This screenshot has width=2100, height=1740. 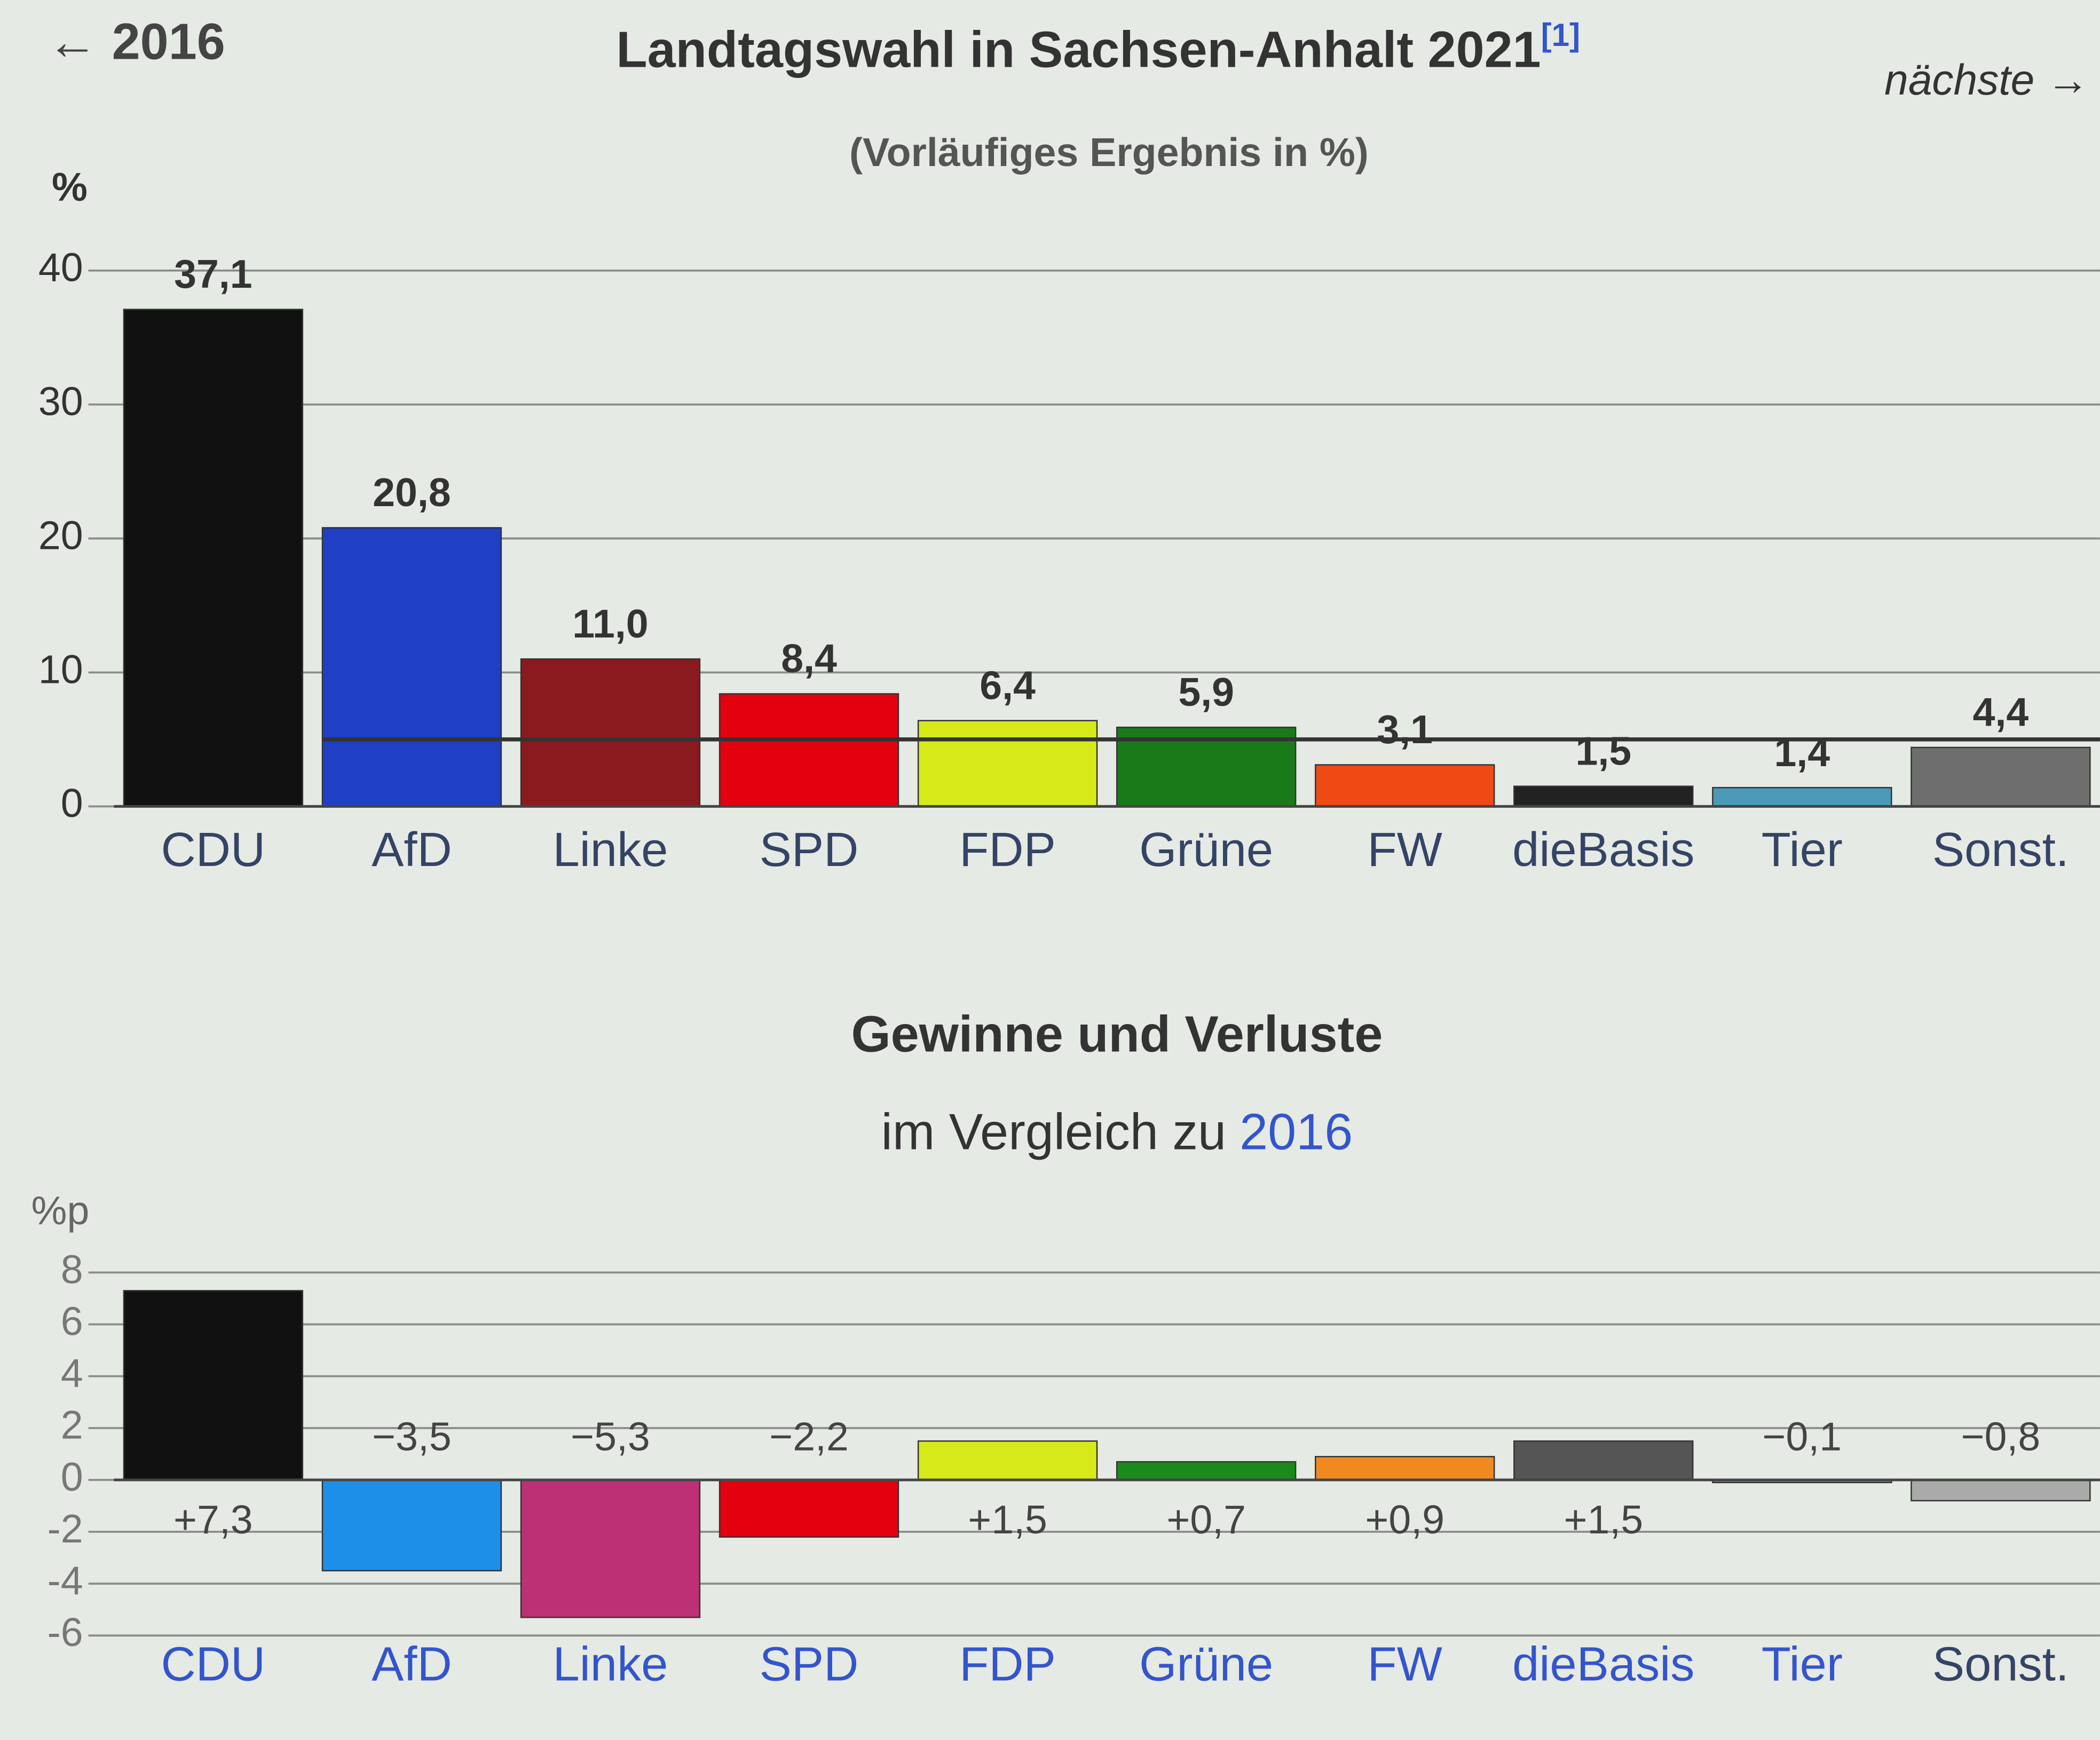 What do you see at coordinates (1802, 1436) in the screenshot?
I see `value-label: −0,1` at bounding box center [1802, 1436].